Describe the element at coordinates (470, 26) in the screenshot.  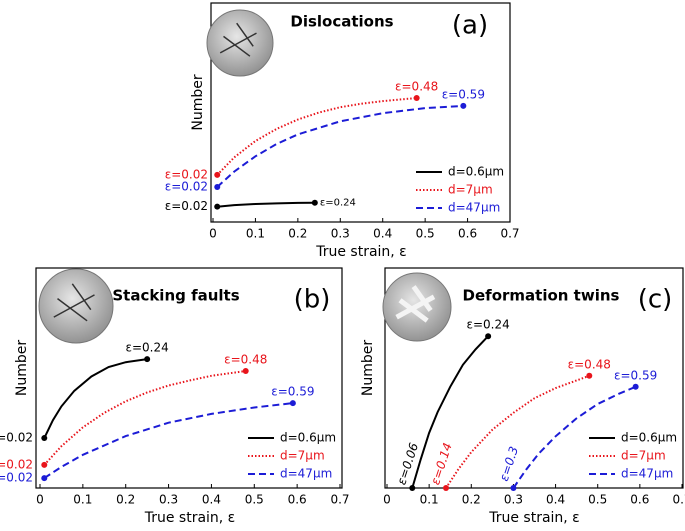
I see `panel-label: (a)` at that location.